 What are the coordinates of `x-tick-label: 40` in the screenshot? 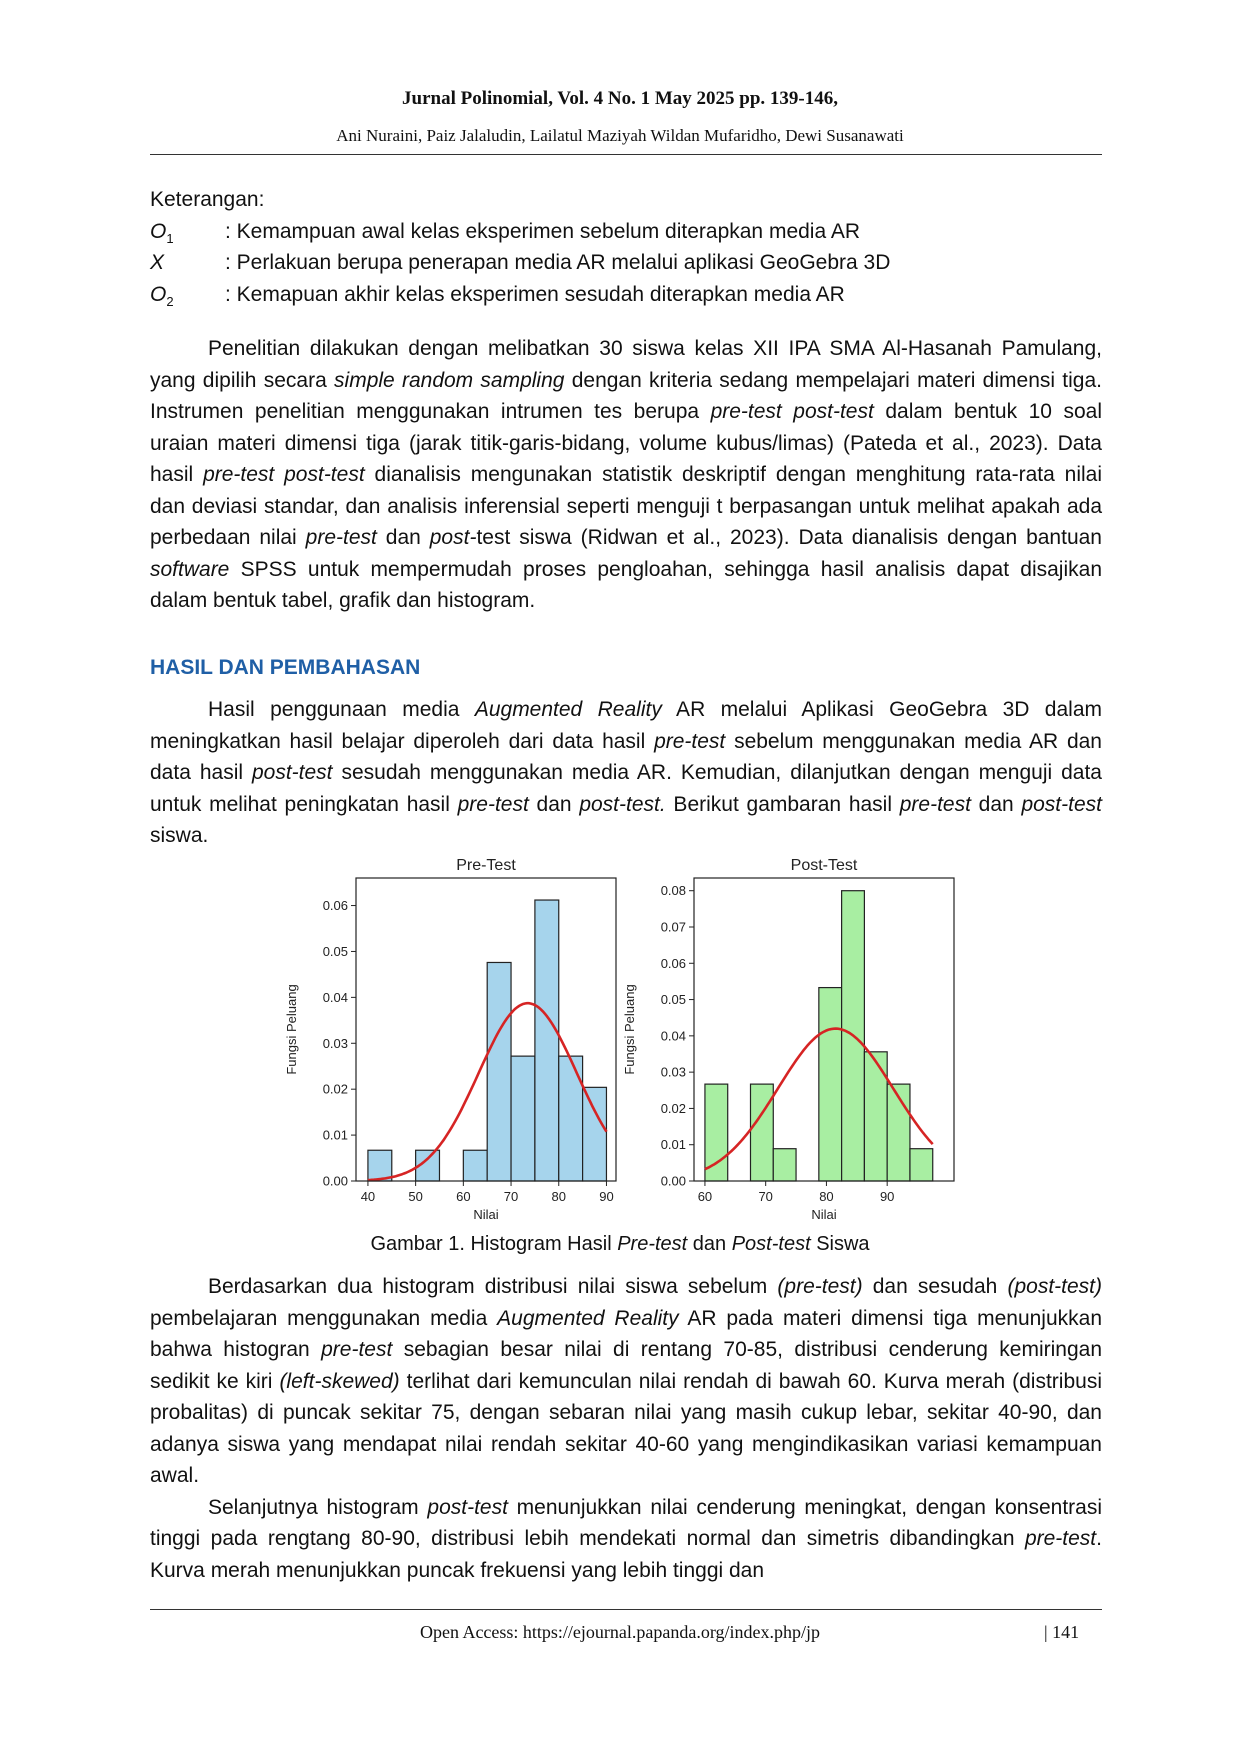 It's located at (368, 1196).